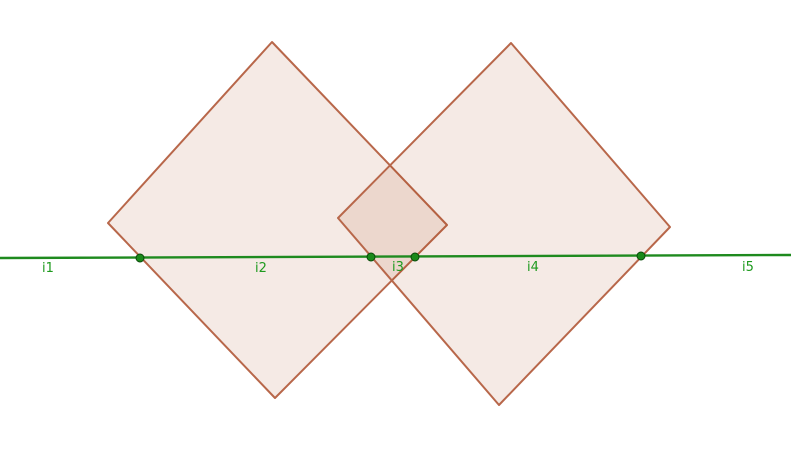  I want to click on segment-label-i4: i4, so click(533, 267).